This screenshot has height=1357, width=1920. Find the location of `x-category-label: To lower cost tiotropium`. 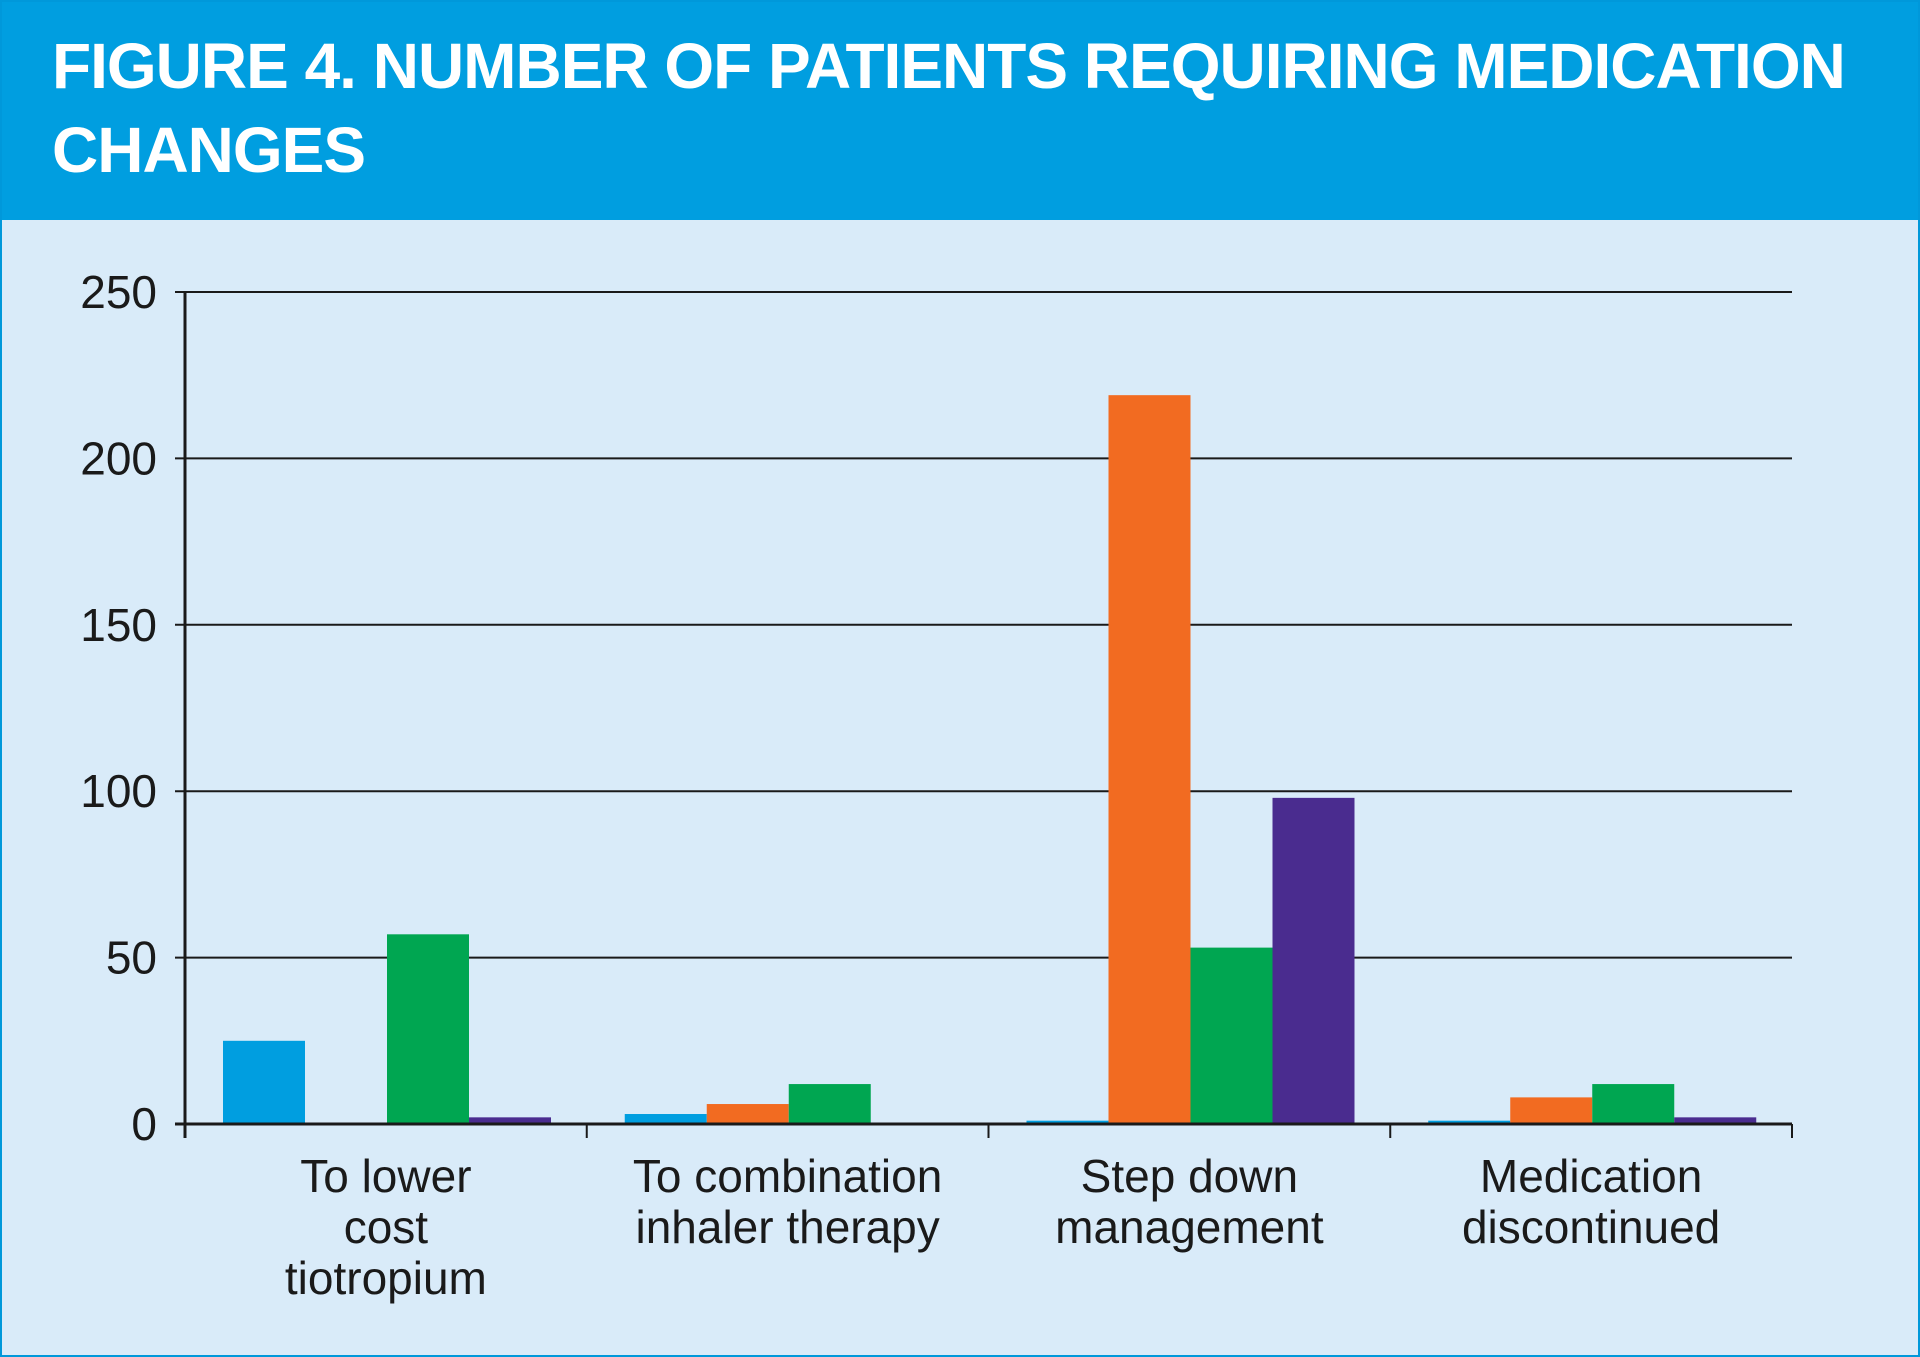

x-category-label: To lower cost tiotropium is located at coordinates (386, 1227).